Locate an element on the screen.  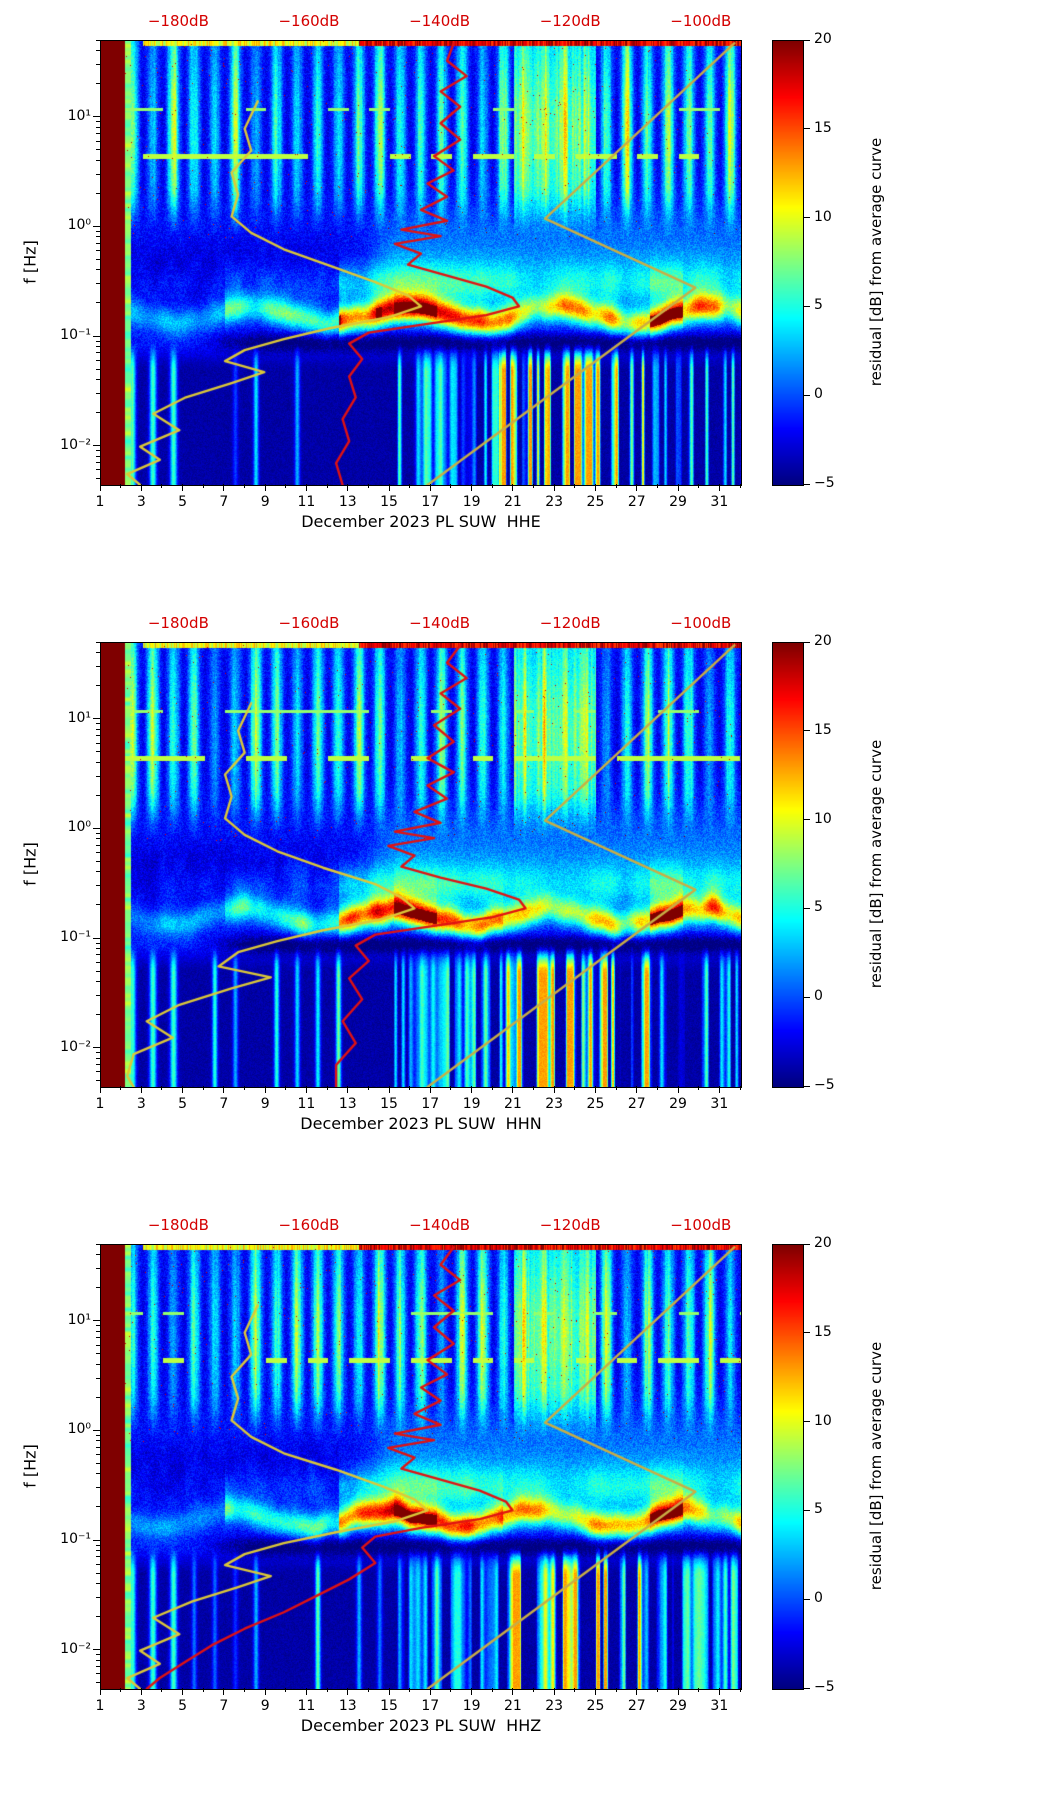
x-tick-label: 23 is located at coordinates (554, 1706).